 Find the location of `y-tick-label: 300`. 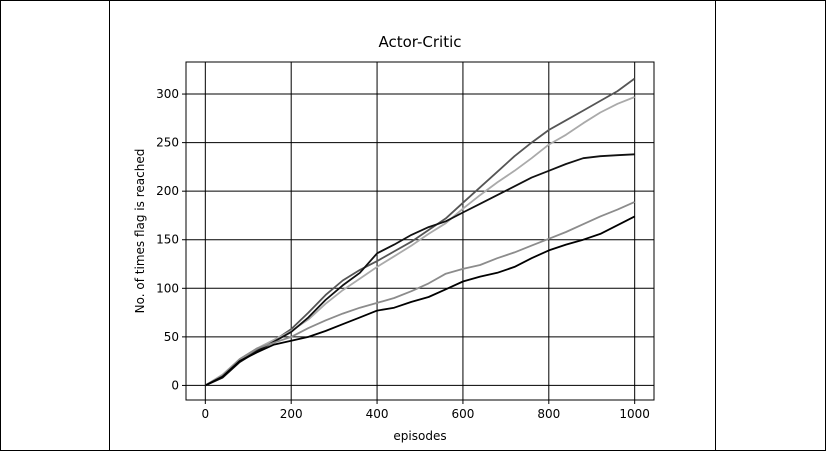

y-tick-label: 300 is located at coordinates (167, 94).